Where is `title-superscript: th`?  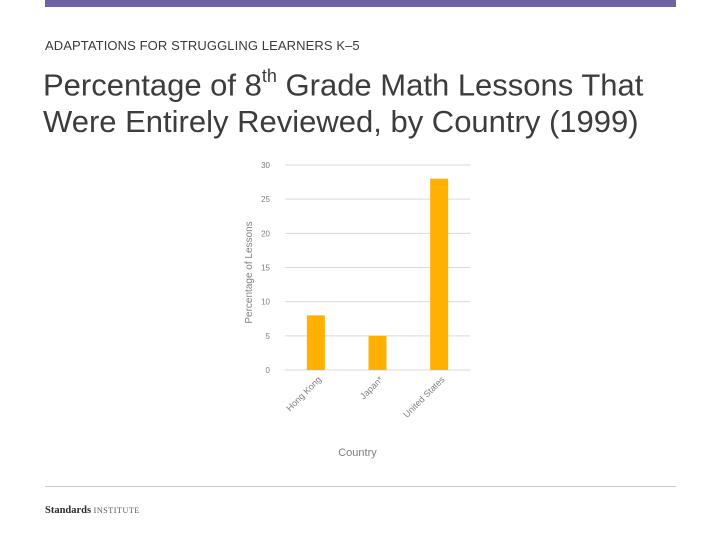
title-superscript: th is located at coordinates (269, 76).